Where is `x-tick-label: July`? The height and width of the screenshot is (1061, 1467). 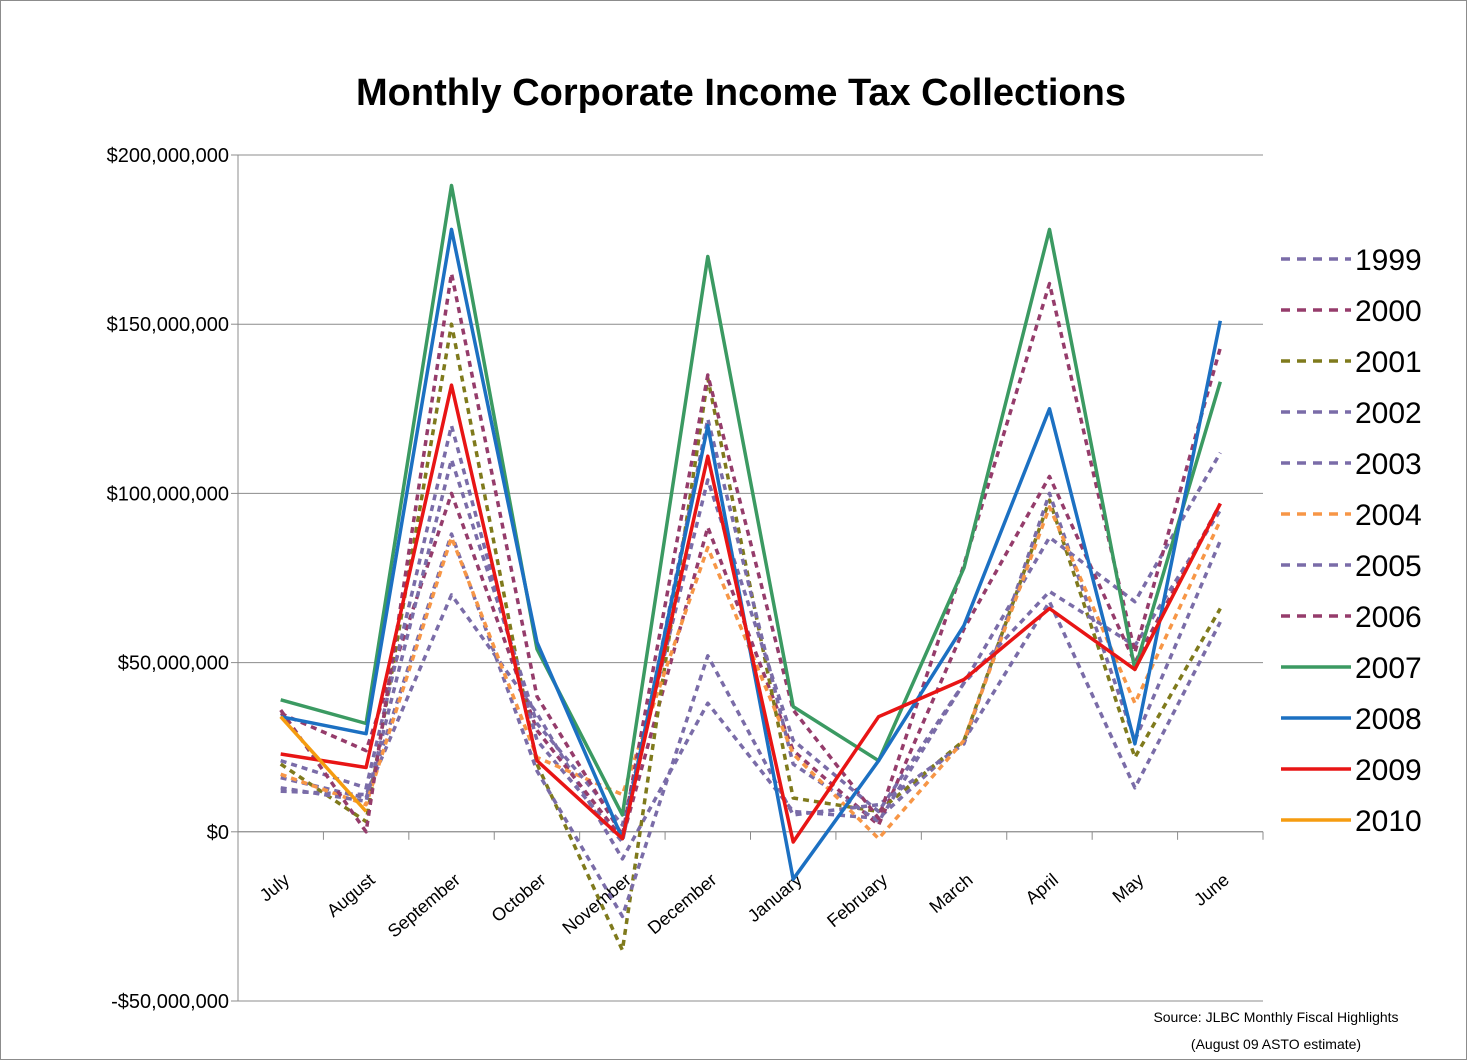 x-tick-label: July is located at coordinates (274, 888).